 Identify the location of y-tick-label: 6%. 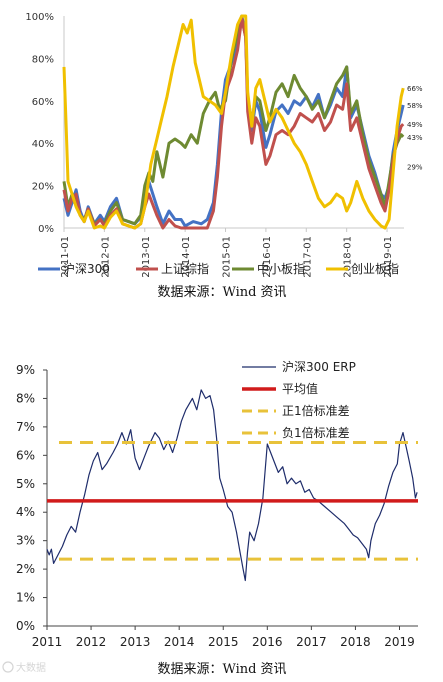
(25, 455).